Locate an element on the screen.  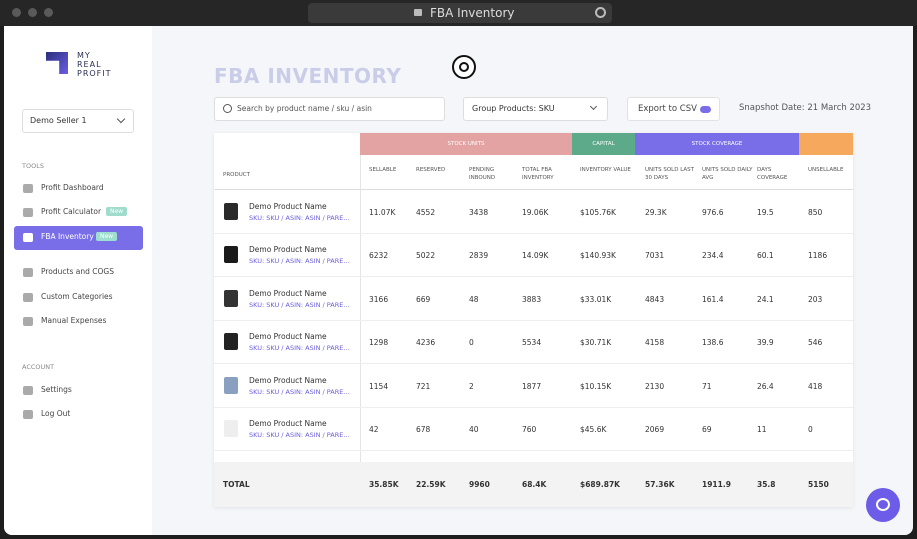
cell: 2 is located at coordinates (471, 386).